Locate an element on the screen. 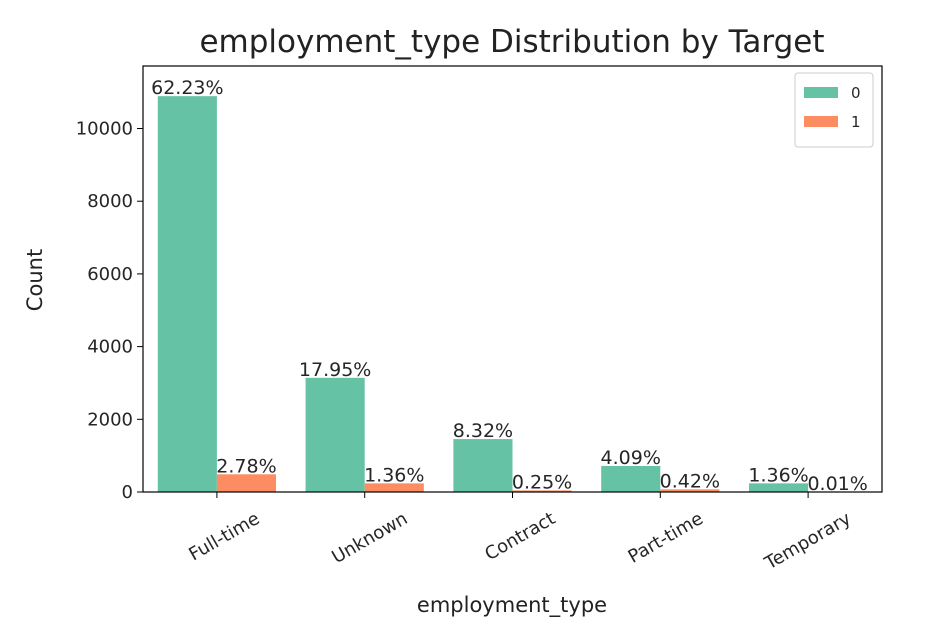 Image resolution: width=942 pixels, height=642 pixels. legend-box is located at coordinates (834, 110).